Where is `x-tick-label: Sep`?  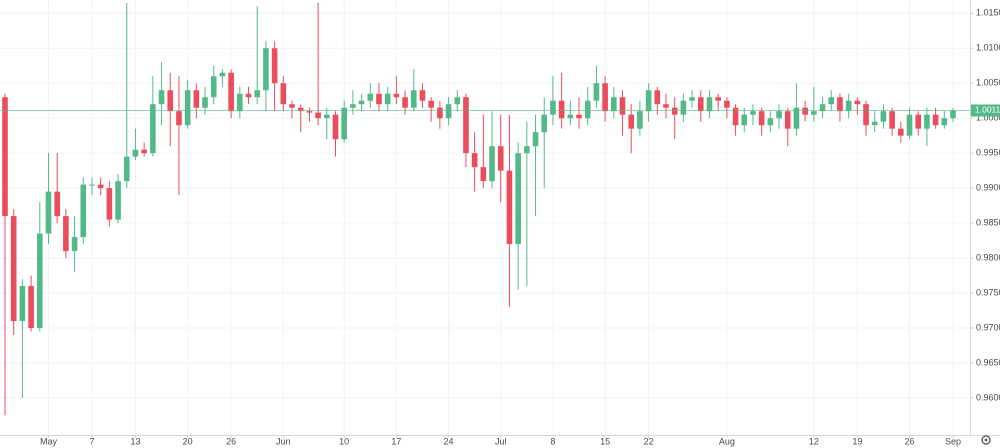 x-tick-label: Sep is located at coordinates (953, 441).